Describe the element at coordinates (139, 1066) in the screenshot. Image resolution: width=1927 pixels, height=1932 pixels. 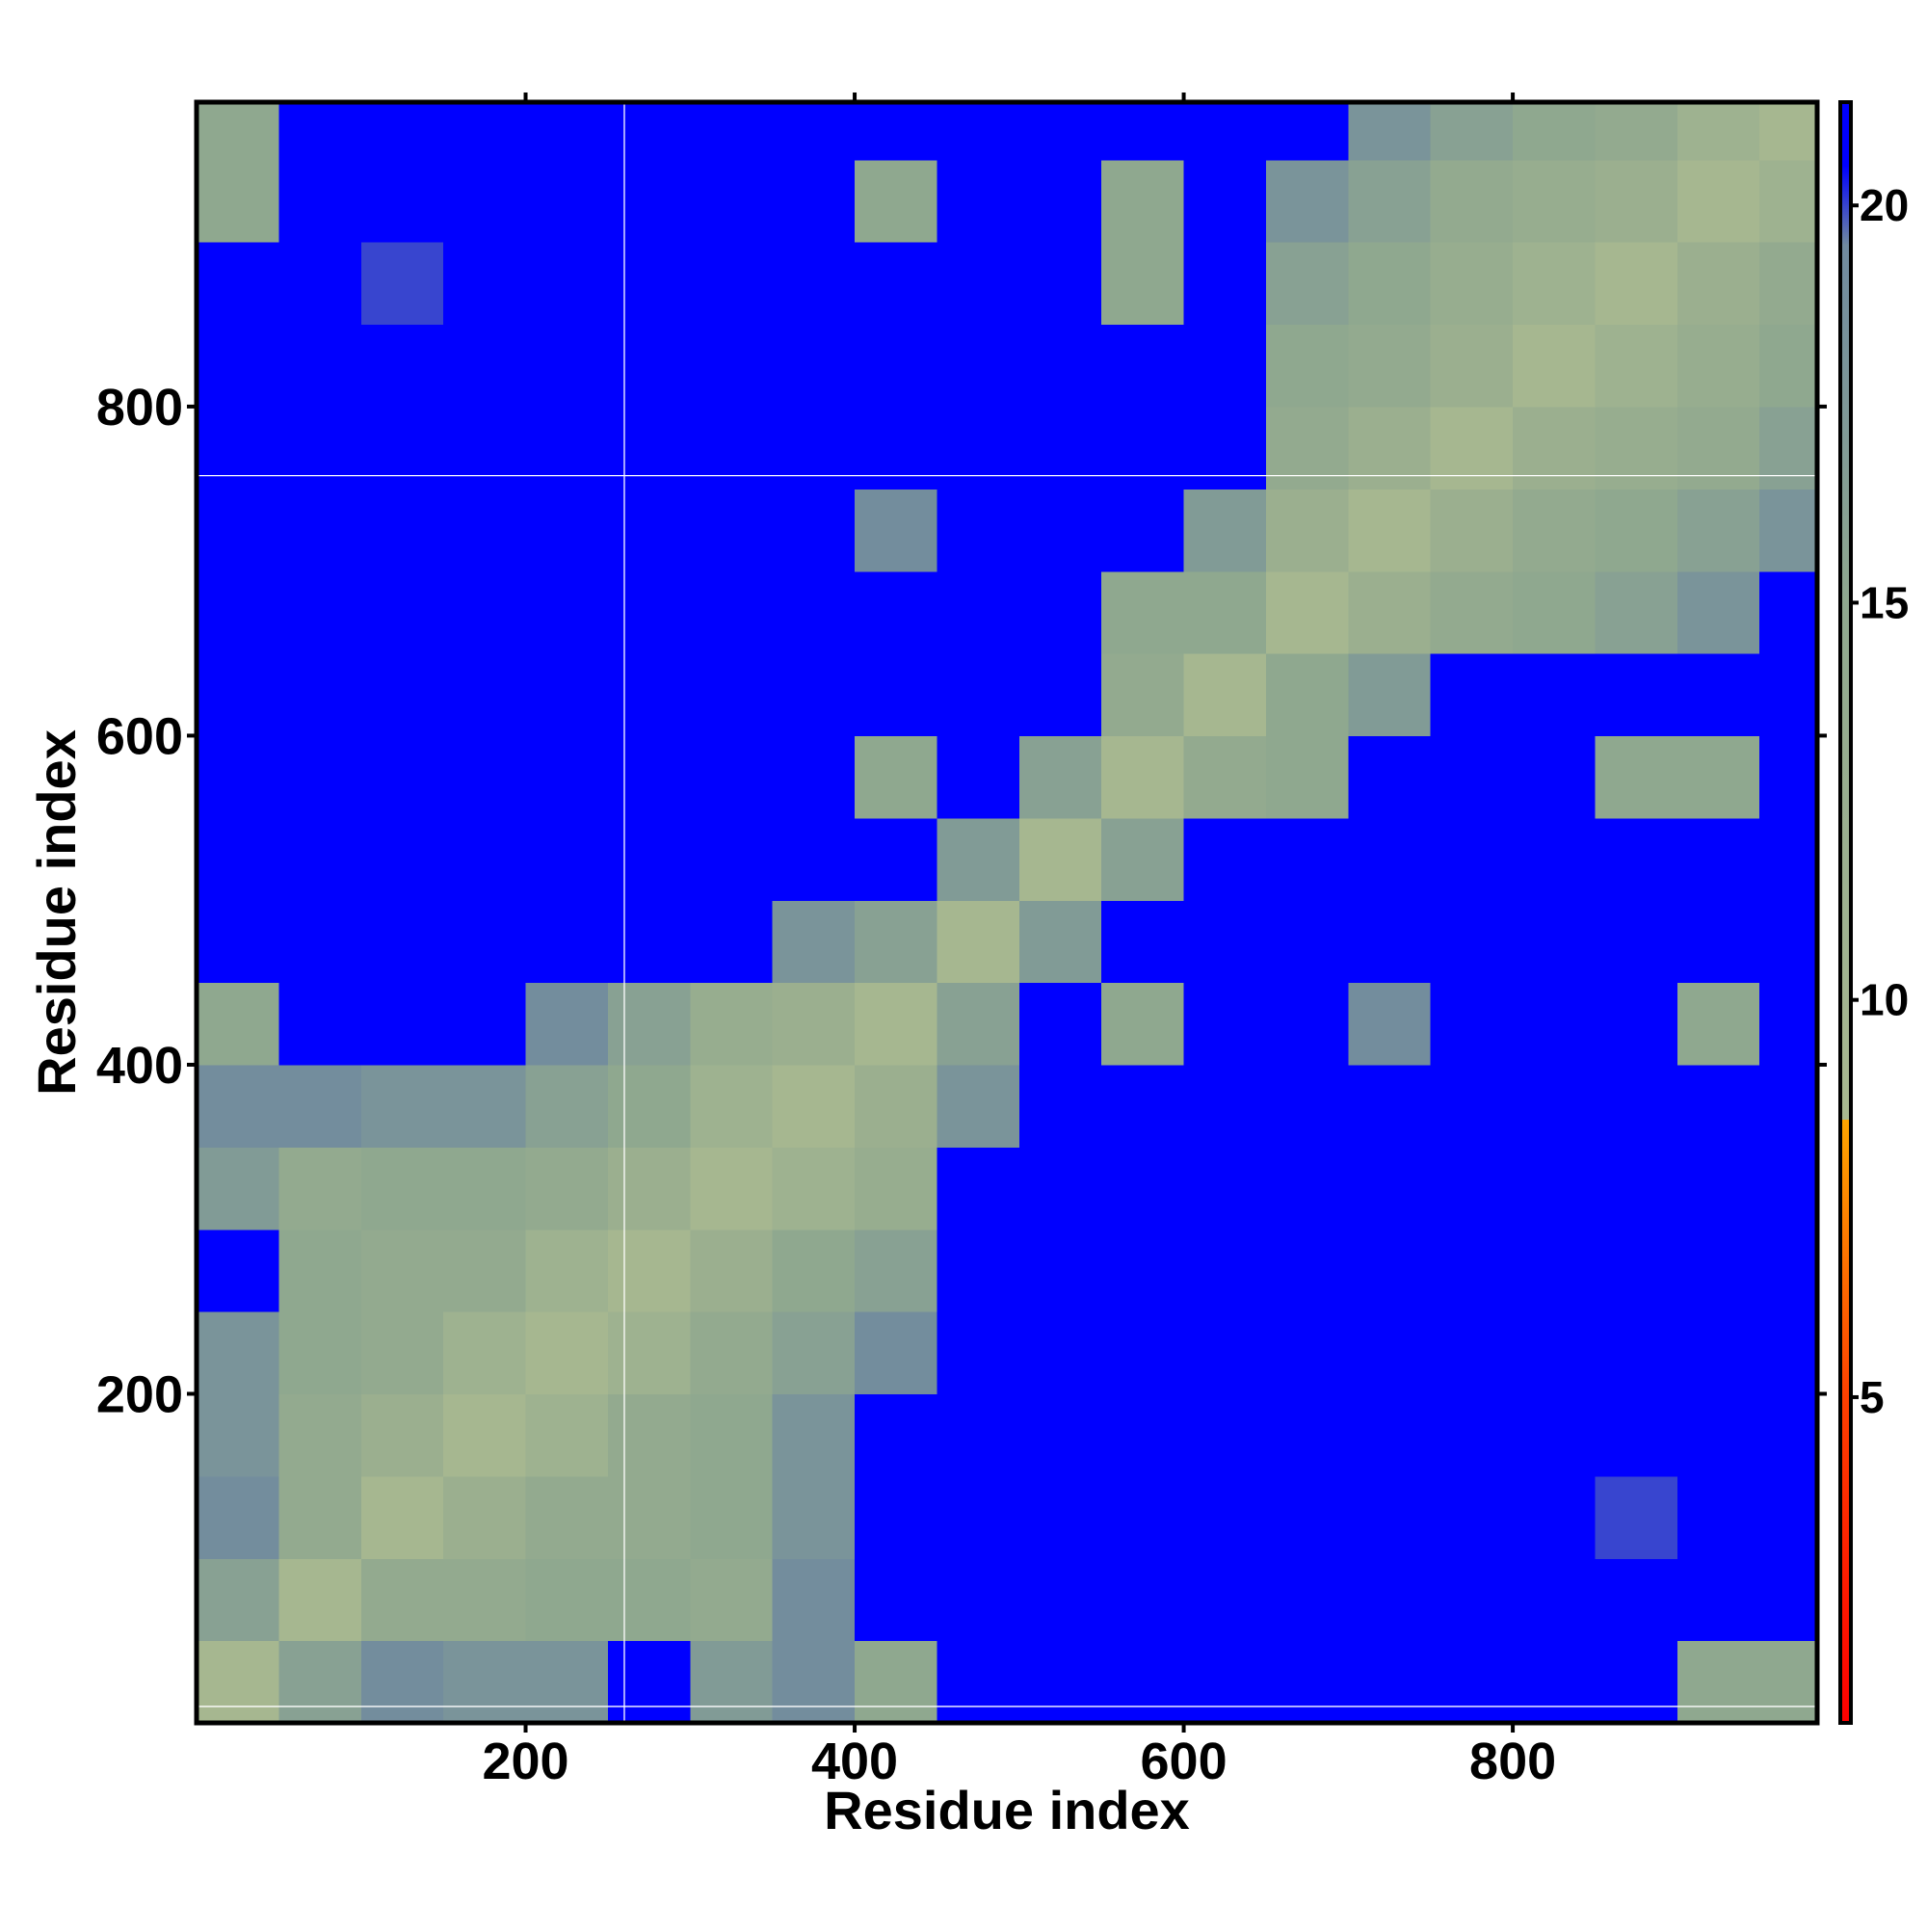
I see `y-tick-label: 400` at that location.